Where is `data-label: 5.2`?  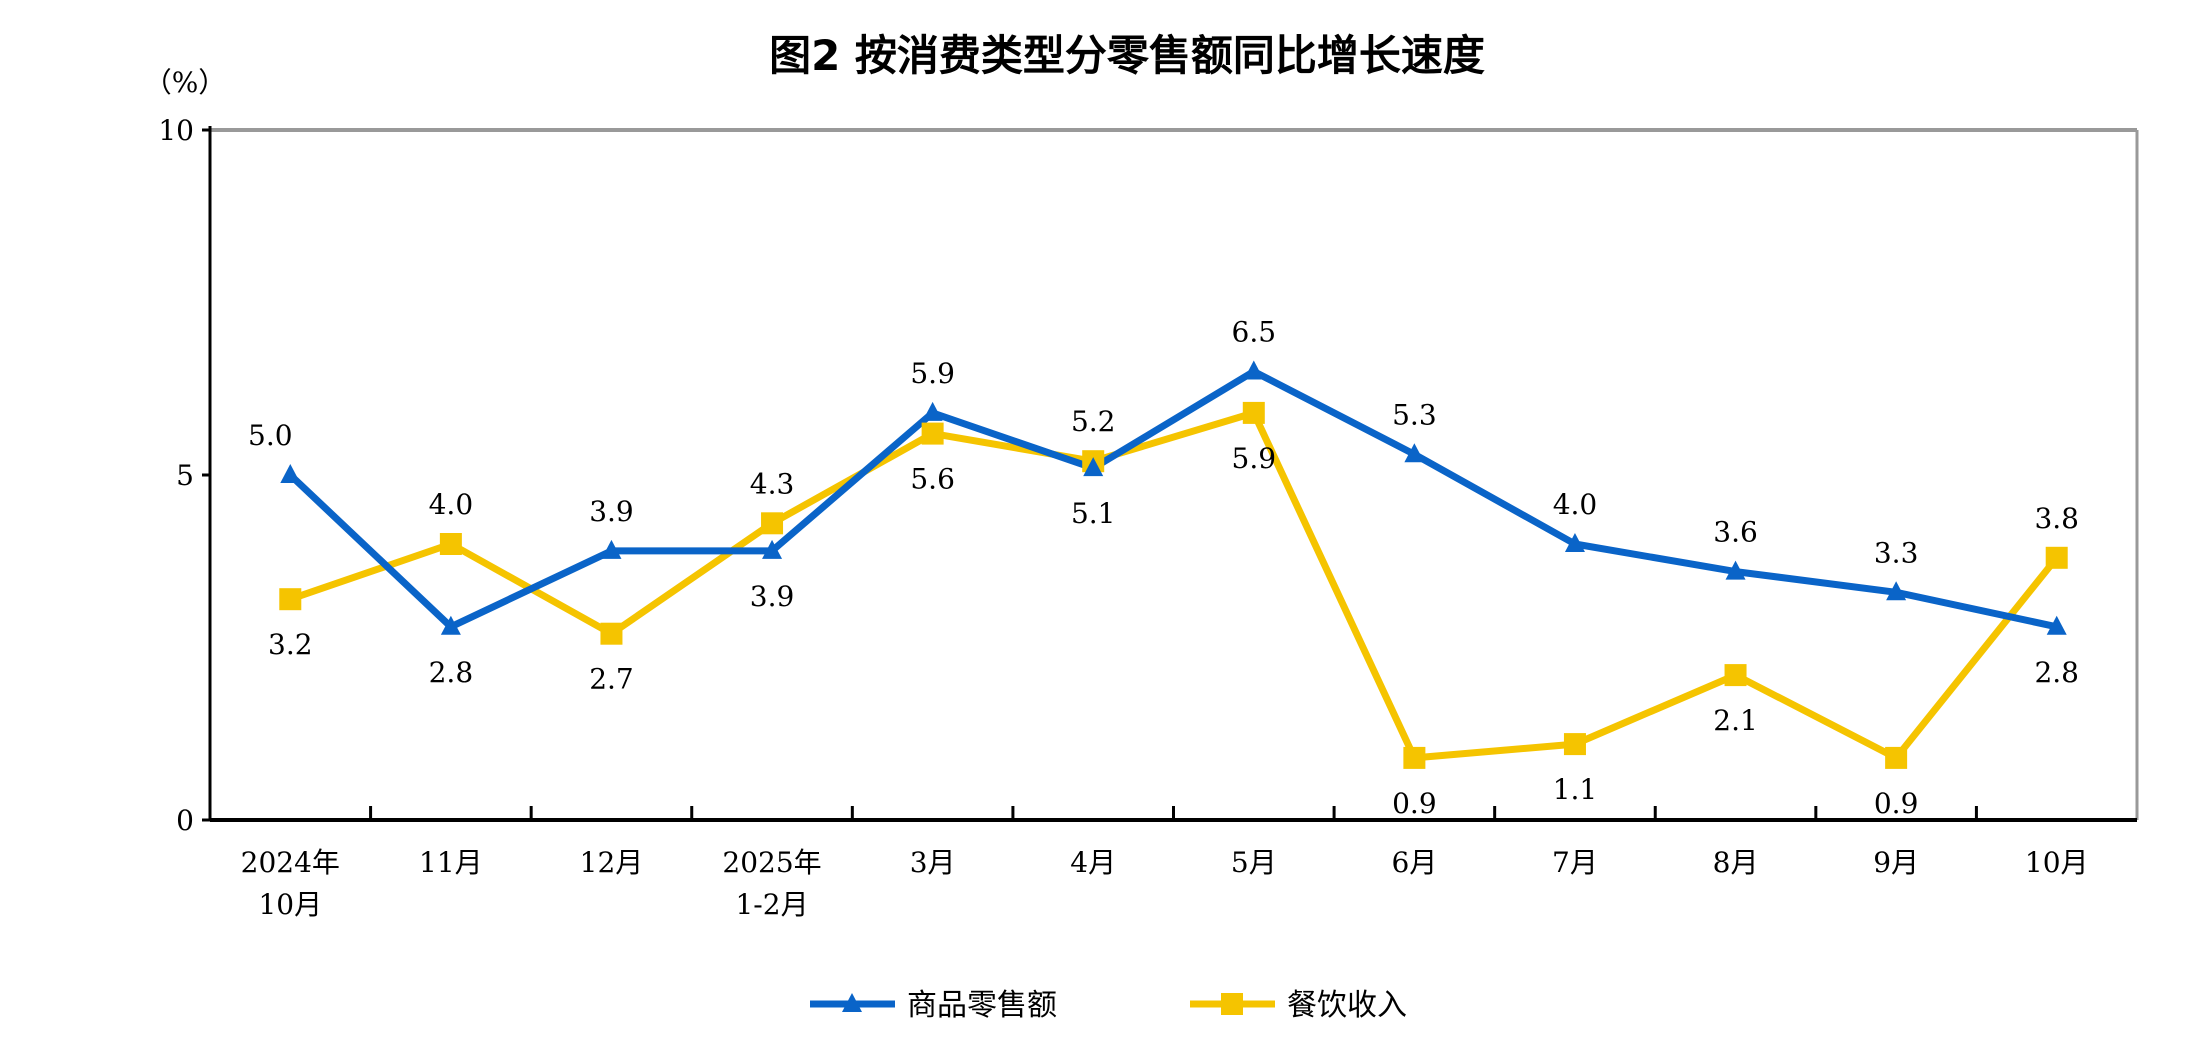
data-label: 5.2 is located at coordinates (1093, 421).